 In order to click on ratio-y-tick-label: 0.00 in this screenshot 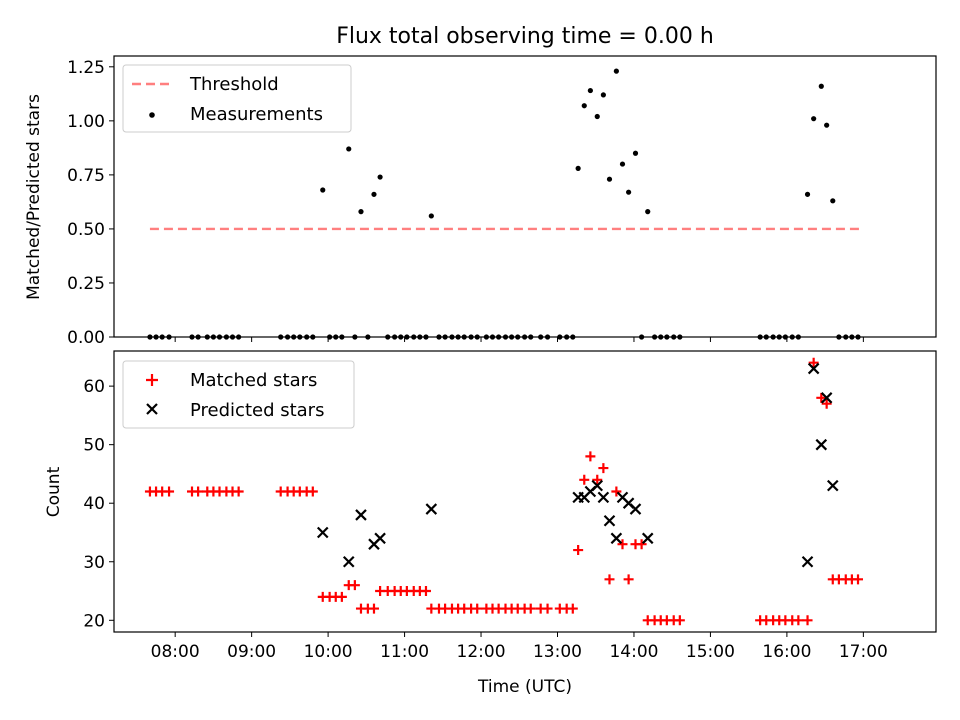, I will do `click(86, 338)`.